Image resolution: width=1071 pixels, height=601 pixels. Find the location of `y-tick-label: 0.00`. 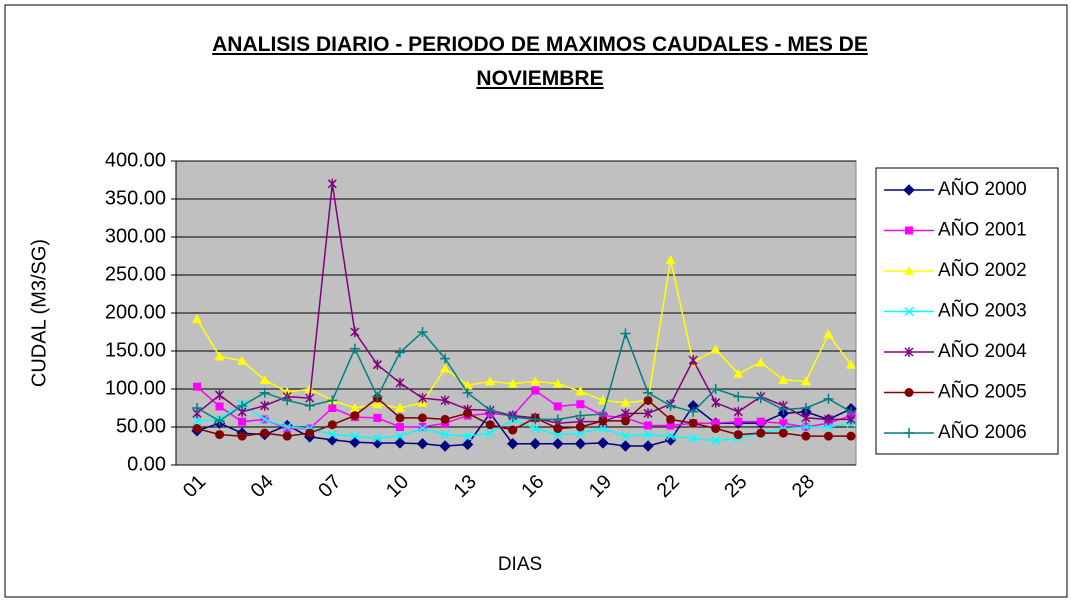

y-tick-label: 0.00 is located at coordinates (146, 464).